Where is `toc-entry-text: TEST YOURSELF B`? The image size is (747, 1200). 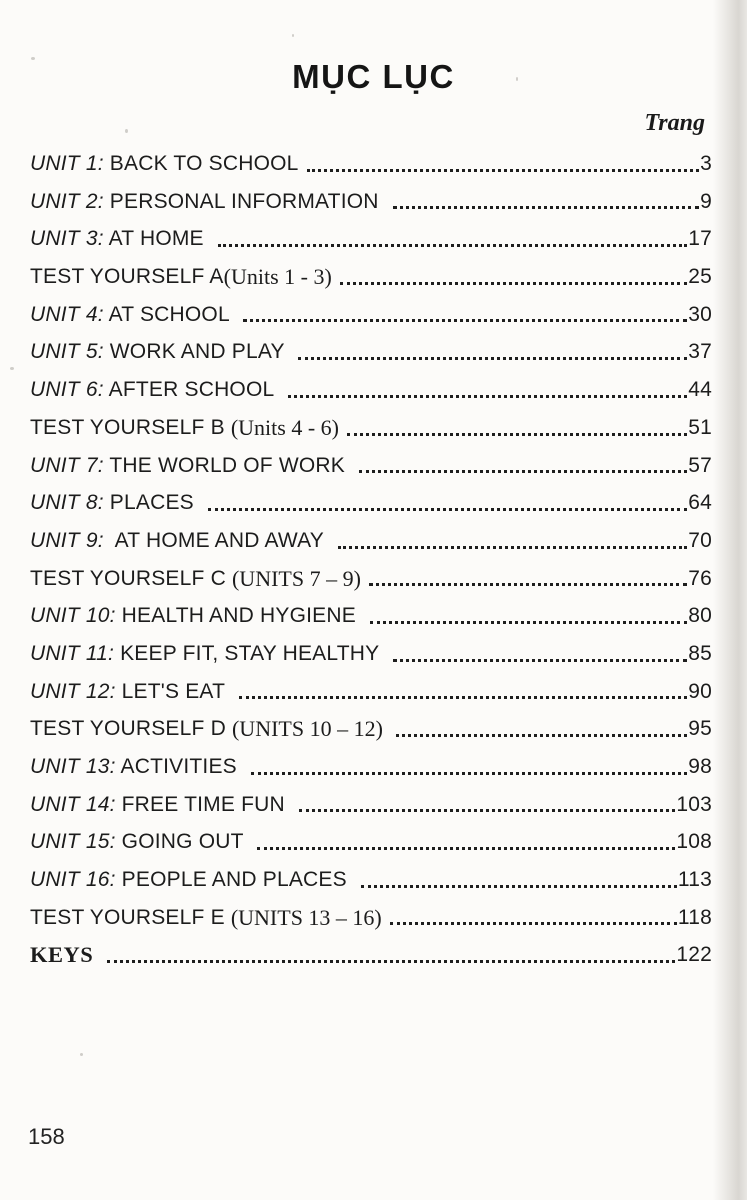 toc-entry-text: TEST YOURSELF B is located at coordinates (130, 427).